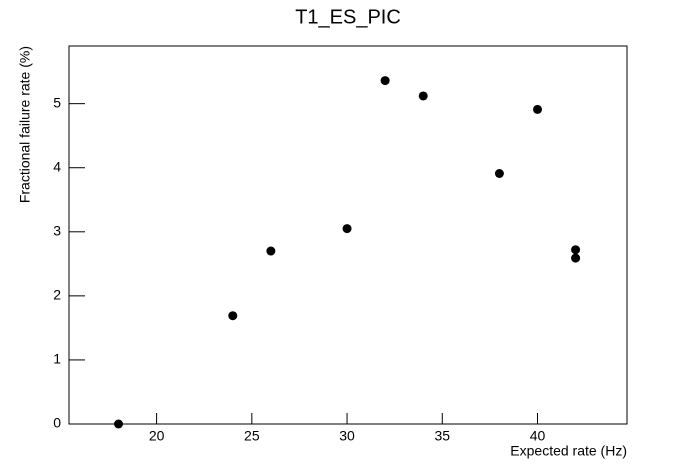 The height and width of the screenshot is (472, 696). What do you see at coordinates (57, 166) in the screenshot?
I see `y-tick-label: 4` at bounding box center [57, 166].